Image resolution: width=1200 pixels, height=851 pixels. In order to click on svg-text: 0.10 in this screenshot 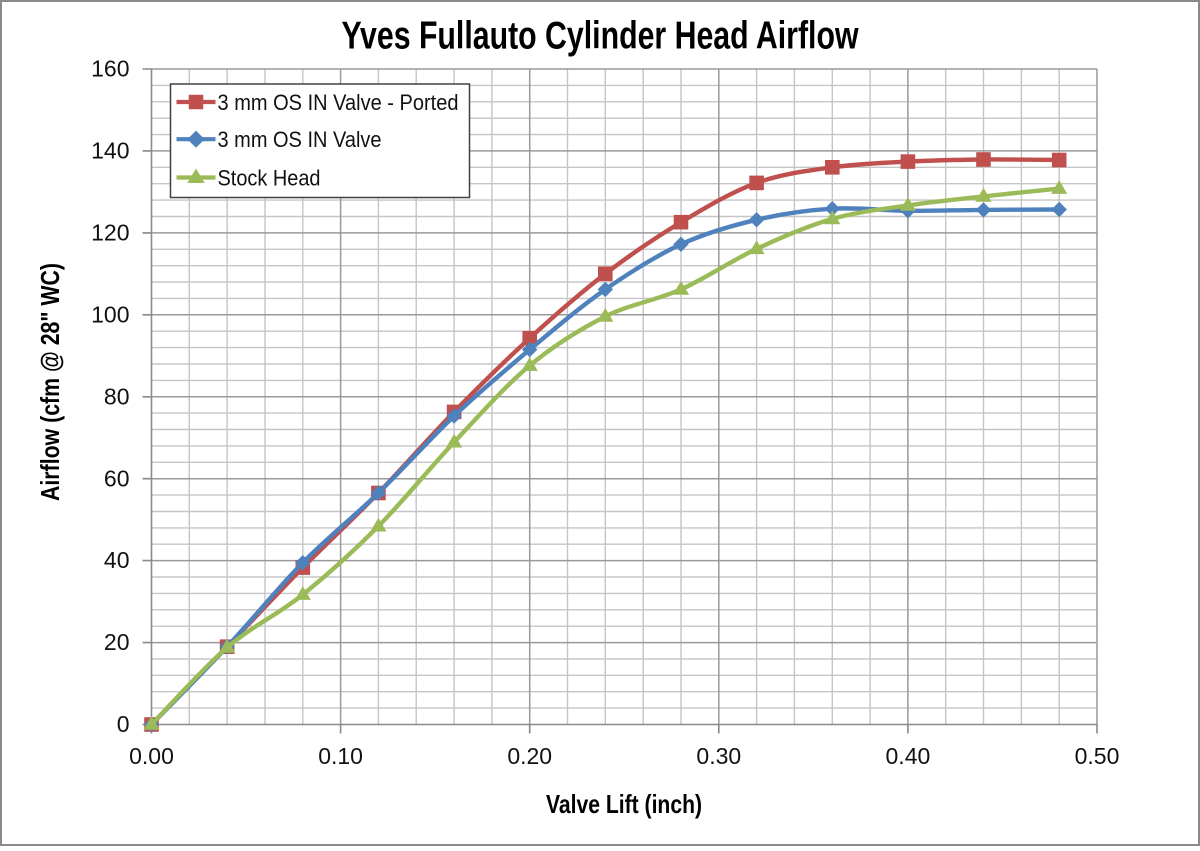, I will do `click(340, 756)`.